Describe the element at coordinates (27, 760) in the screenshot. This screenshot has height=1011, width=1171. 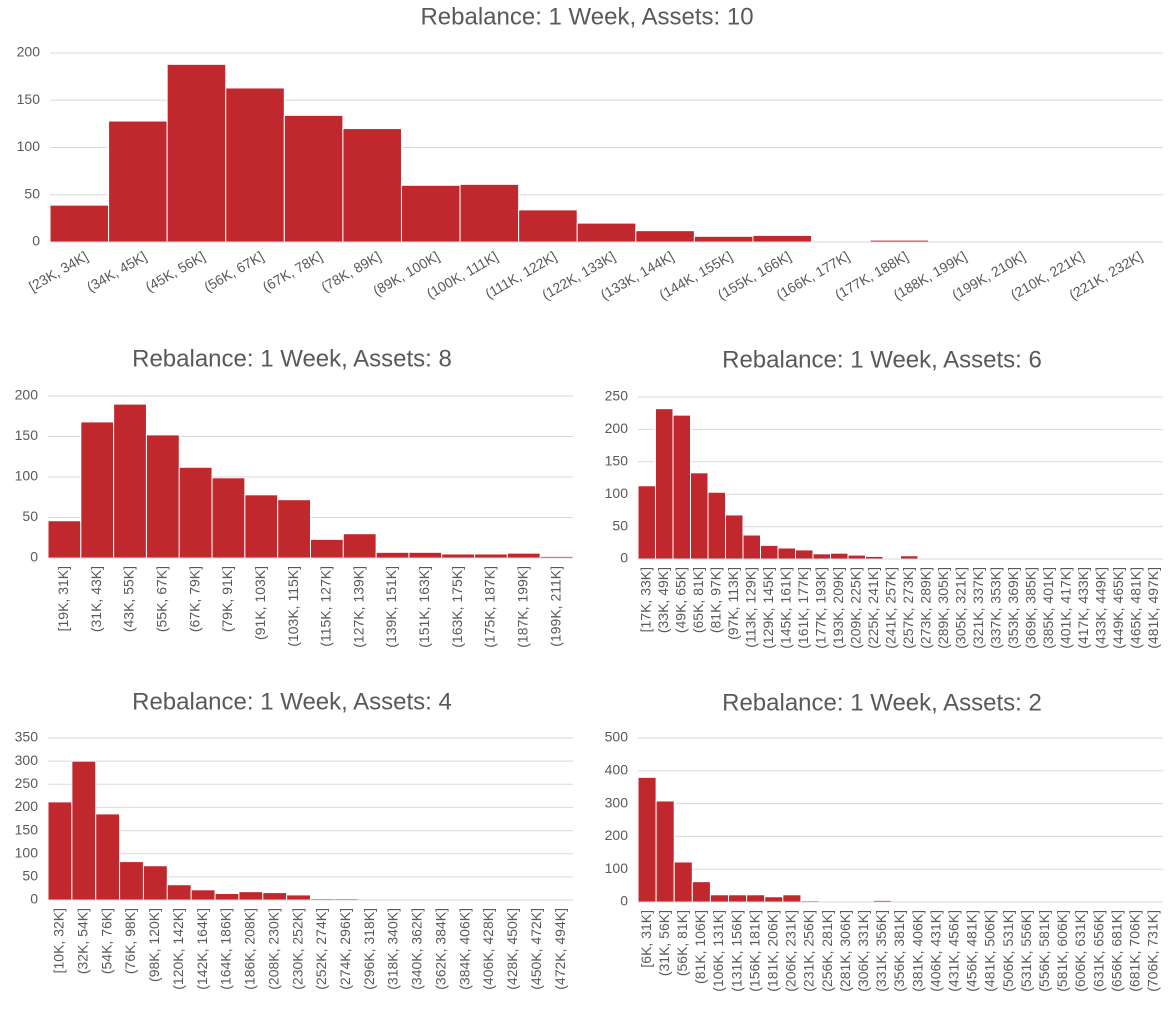
I see `y-tick-label: 300` at that location.